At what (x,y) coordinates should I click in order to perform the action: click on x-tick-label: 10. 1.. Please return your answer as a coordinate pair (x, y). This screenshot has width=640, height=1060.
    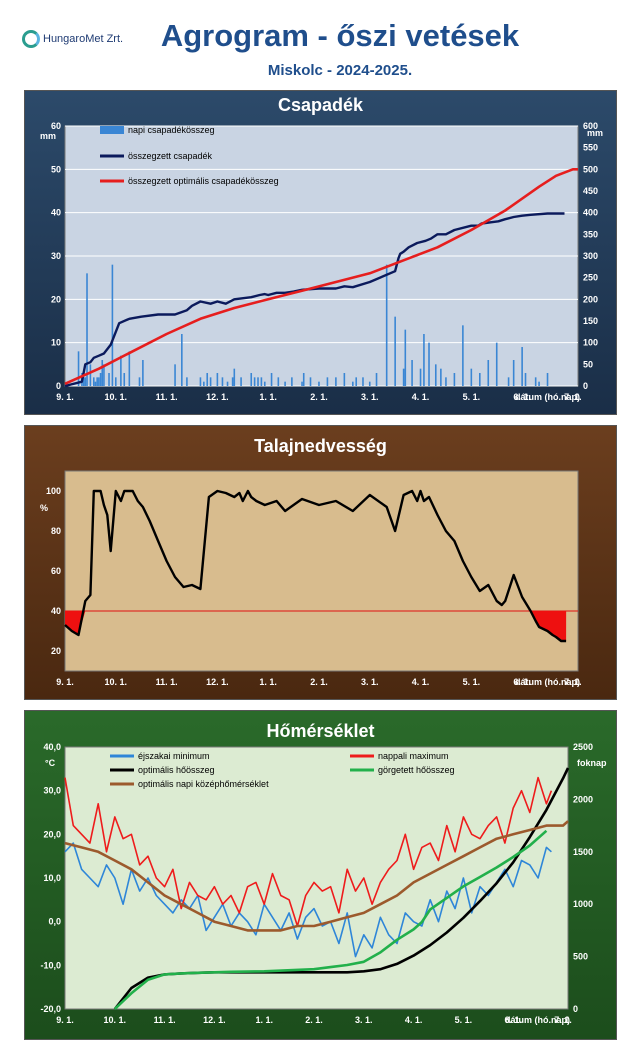
    Looking at the image, I should click on (115, 1020).